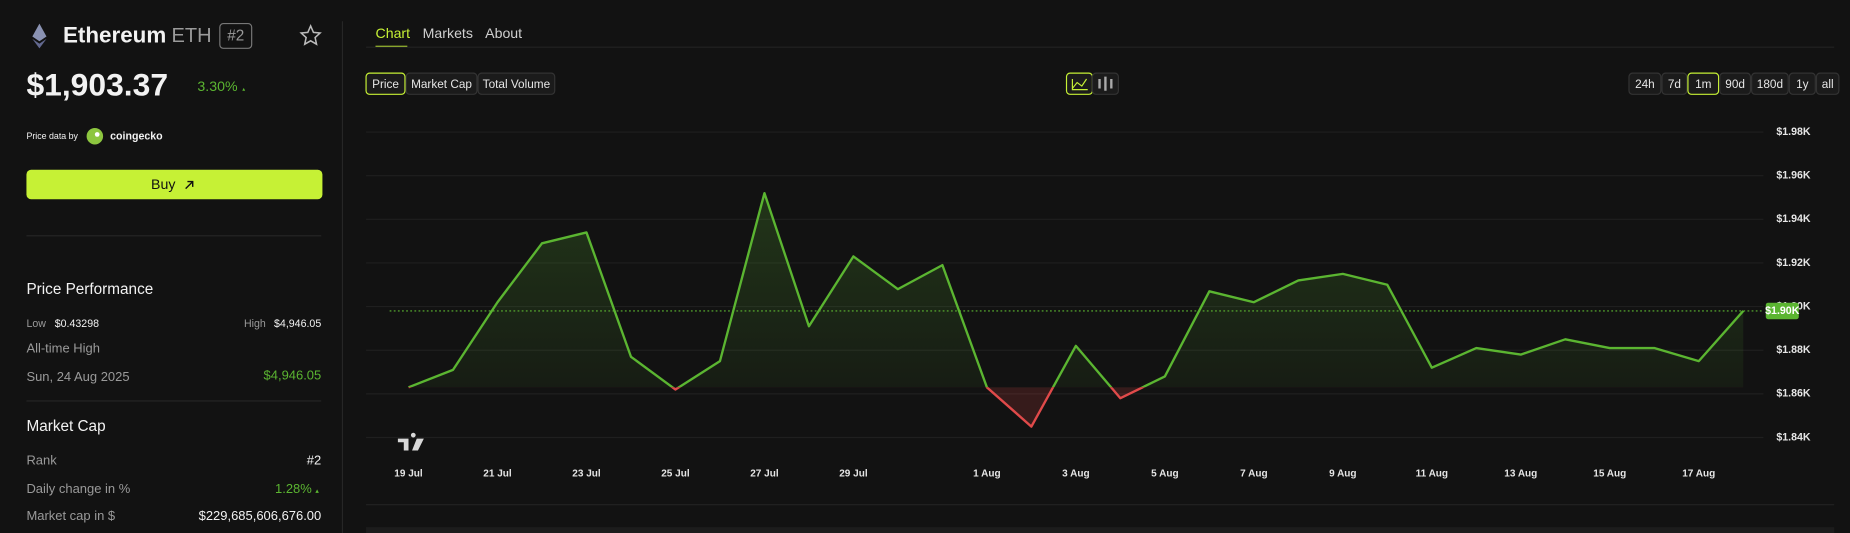 This screenshot has width=1850, height=533. Describe the element at coordinates (675, 474) in the screenshot. I see `x-tick-label: 25 Jul` at that location.